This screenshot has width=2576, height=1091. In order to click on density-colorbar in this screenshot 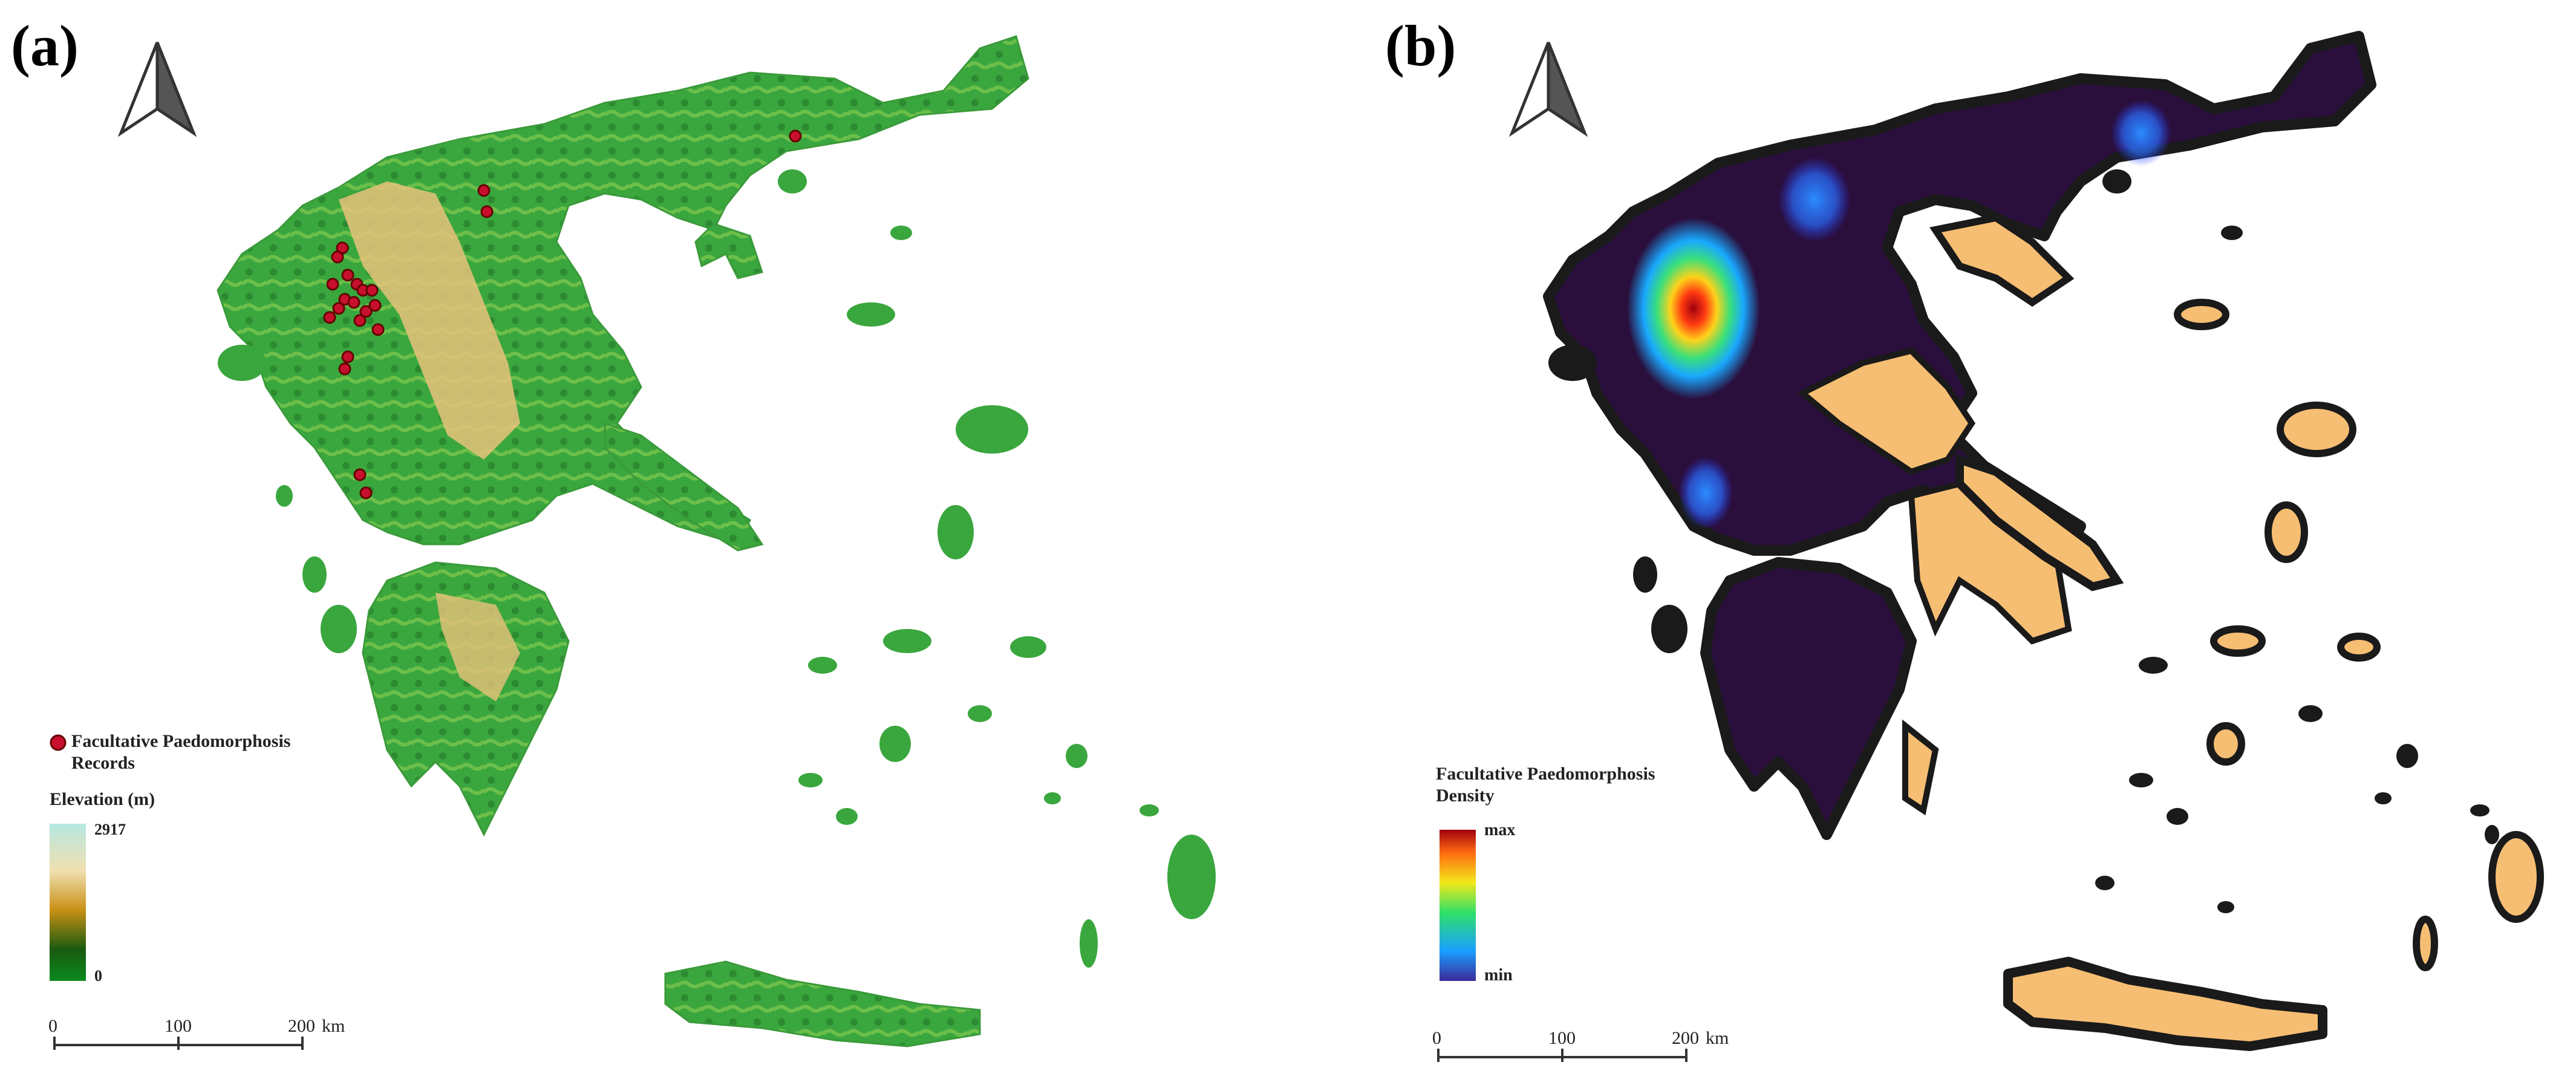, I will do `click(1458, 905)`.